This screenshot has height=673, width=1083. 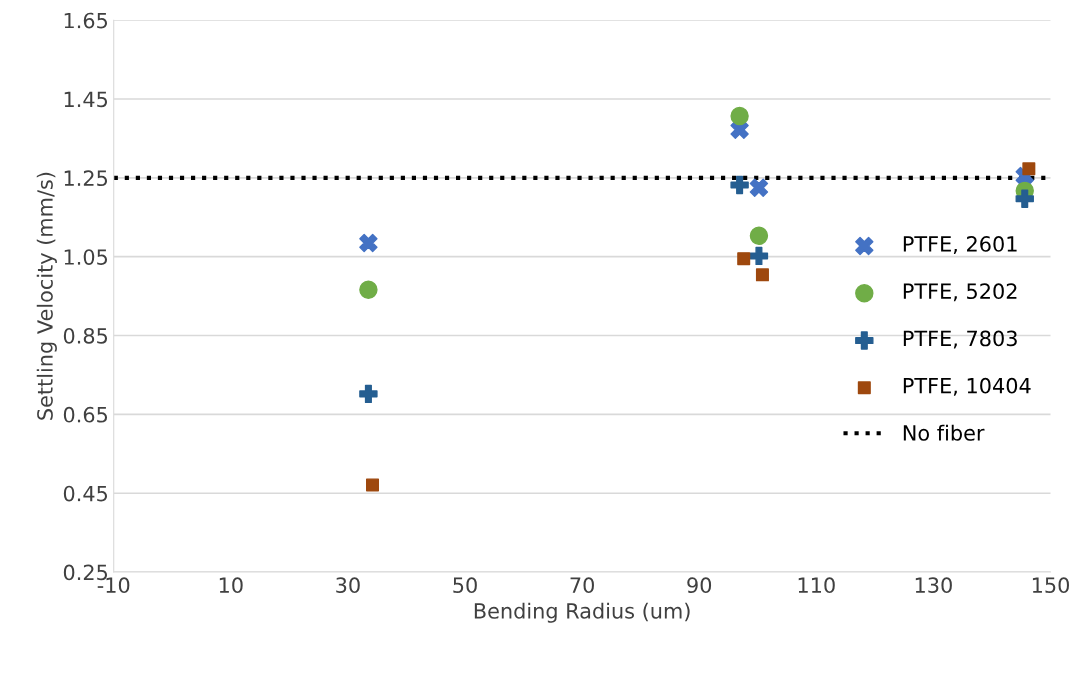 I want to click on y-tick-label: 0.45, so click(x=85, y=493).